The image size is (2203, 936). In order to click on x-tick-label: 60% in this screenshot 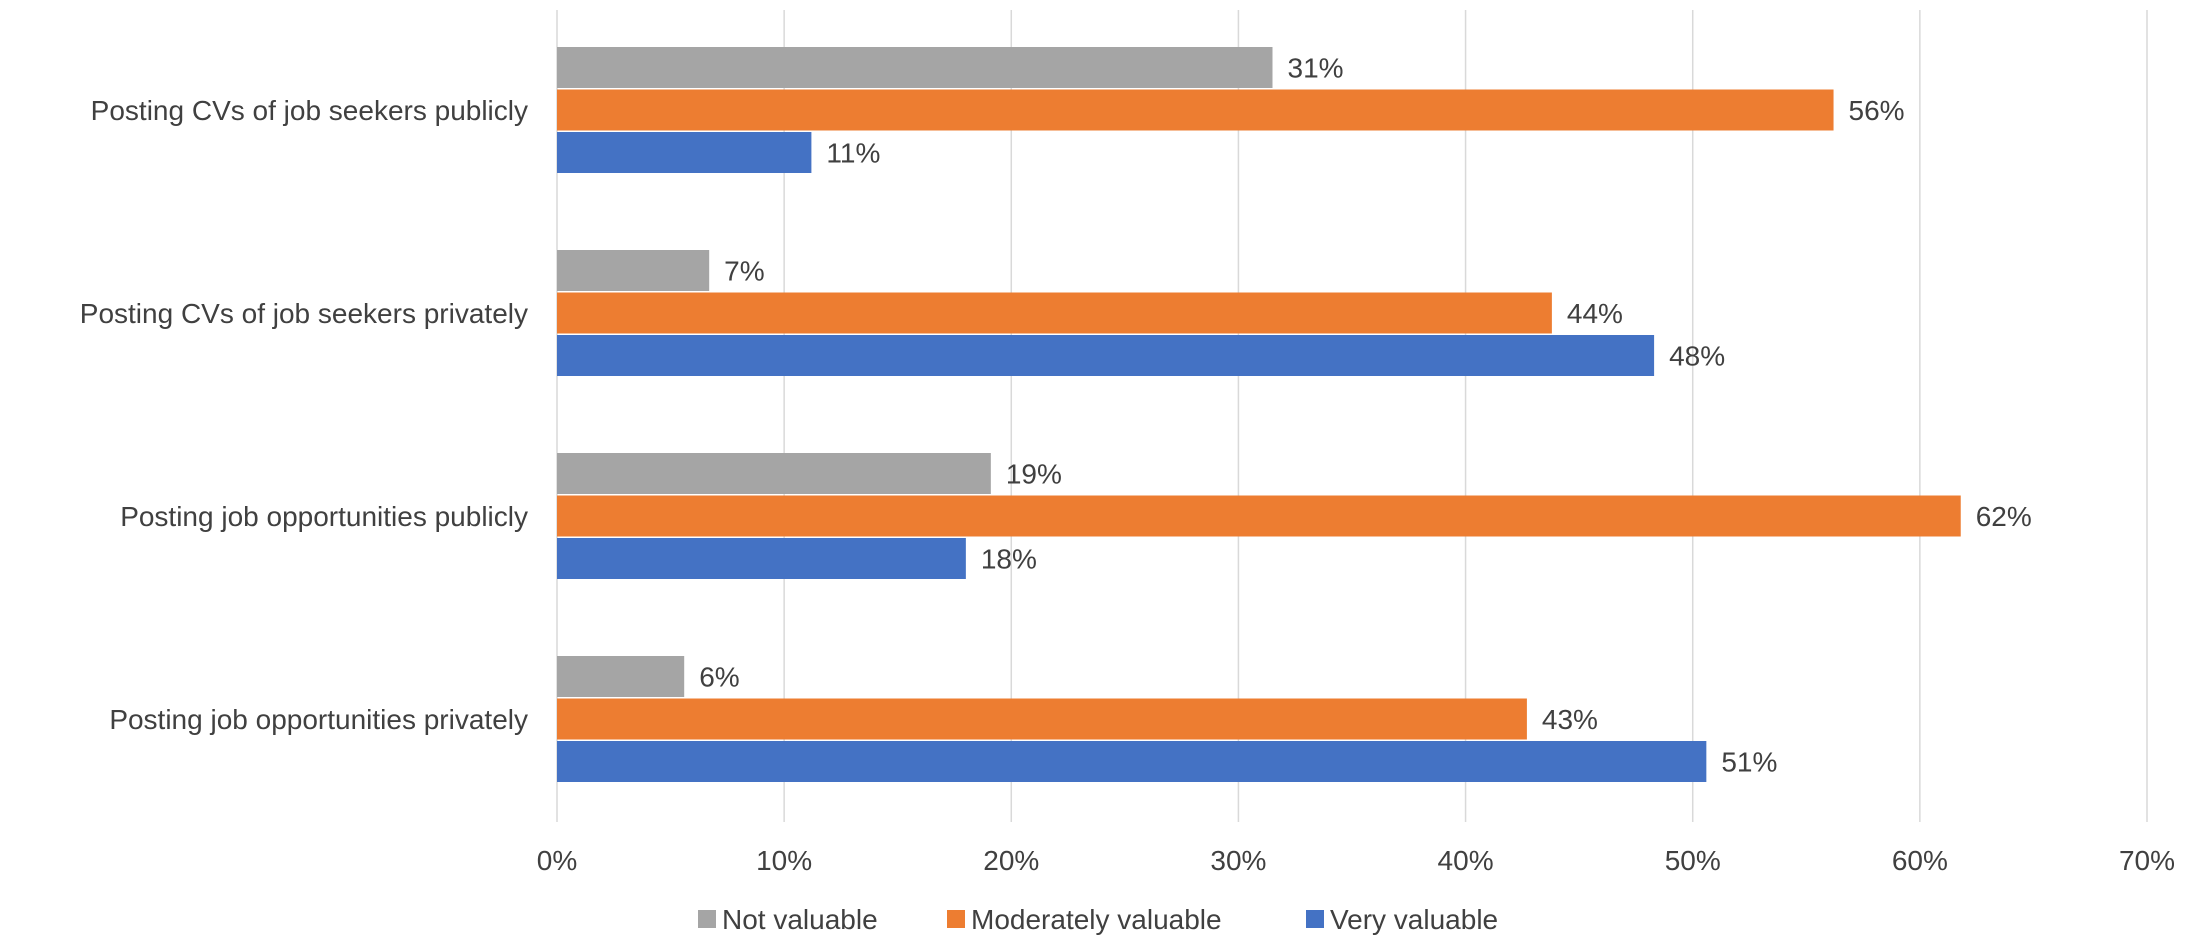, I will do `click(1920, 860)`.